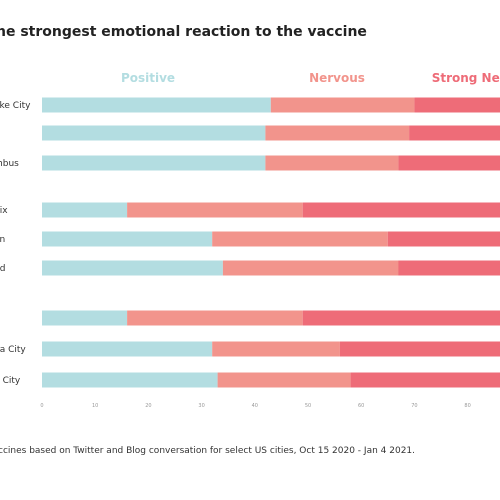  I want to click on category-label-4: on, so click(2, 240).